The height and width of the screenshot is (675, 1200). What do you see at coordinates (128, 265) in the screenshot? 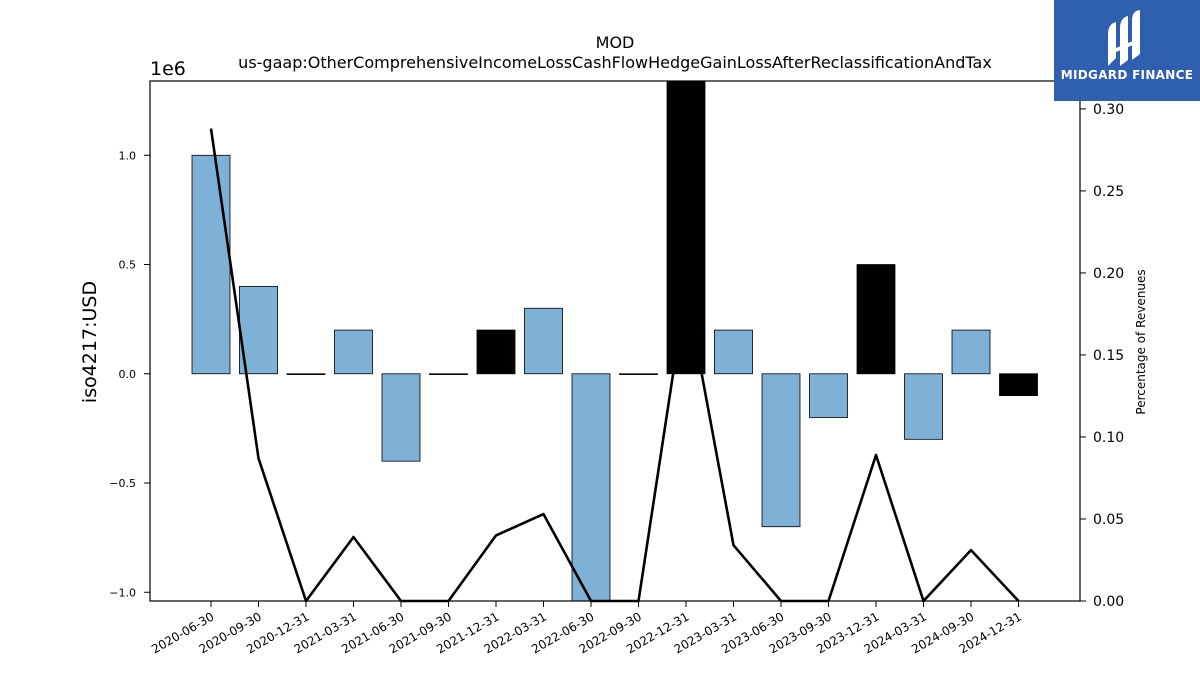
I see `y-tick-label: 0.5` at bounding box center [128, 265].